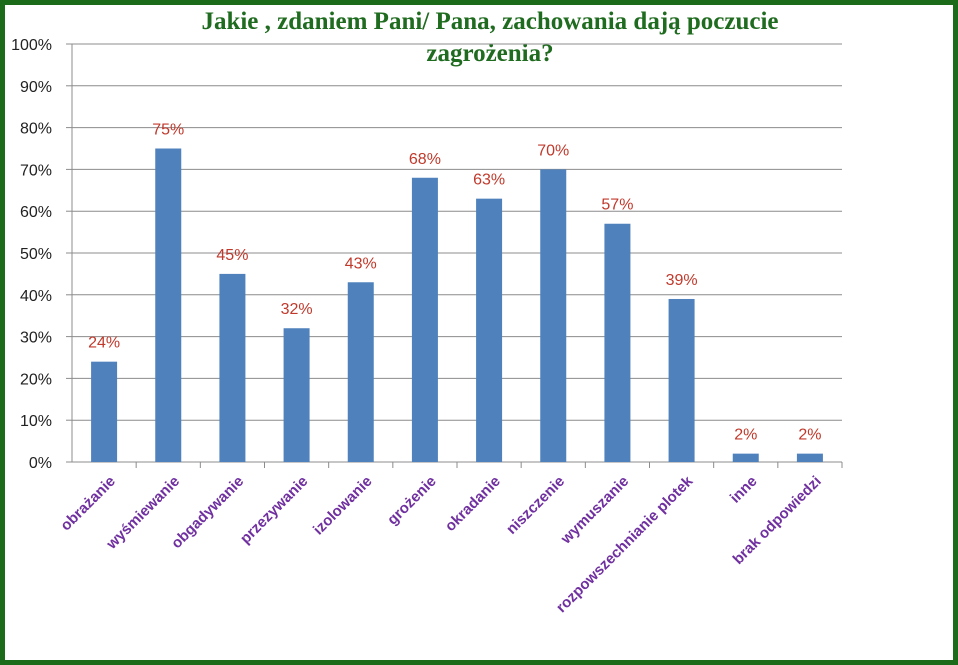 The image size is (958, 665). What do you see at coordinates (535, 505) in the screenshot?
I see `category-label: niszczenie` at bounding box center [535, 505].